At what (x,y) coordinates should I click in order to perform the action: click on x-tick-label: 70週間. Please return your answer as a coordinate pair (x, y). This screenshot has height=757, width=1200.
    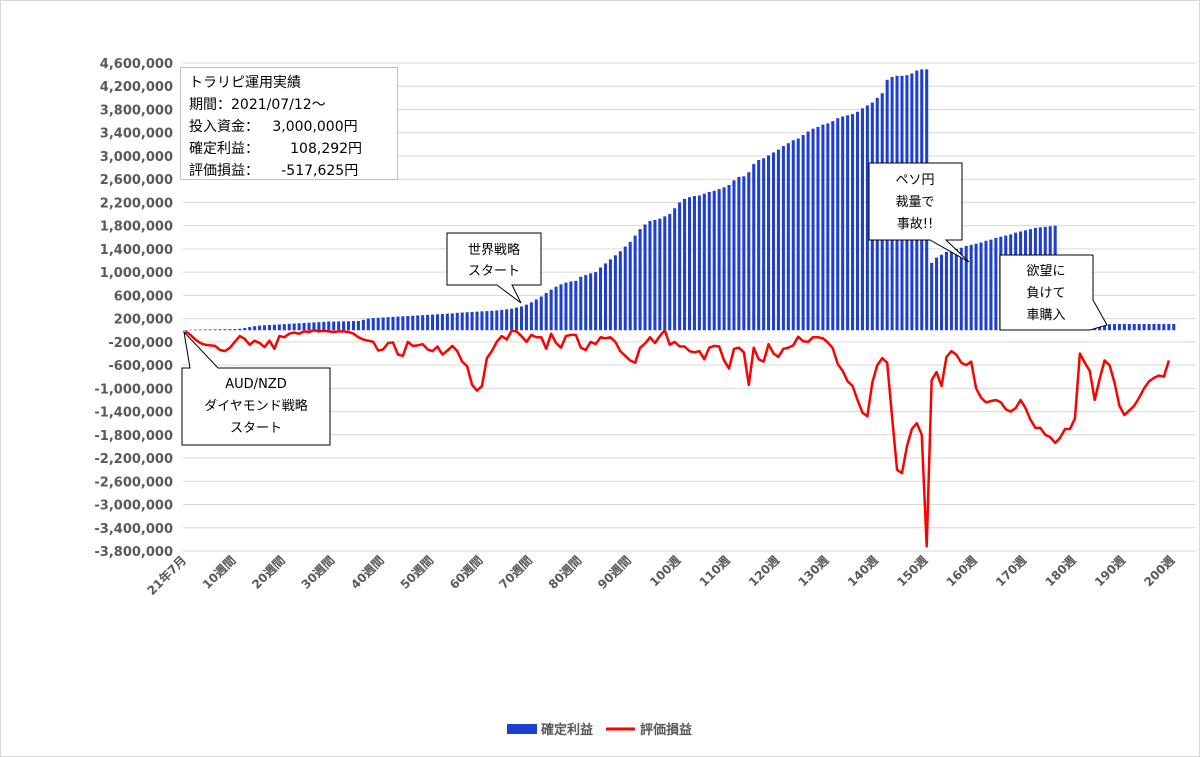
    Looking at the image, I should click on (515, 572).